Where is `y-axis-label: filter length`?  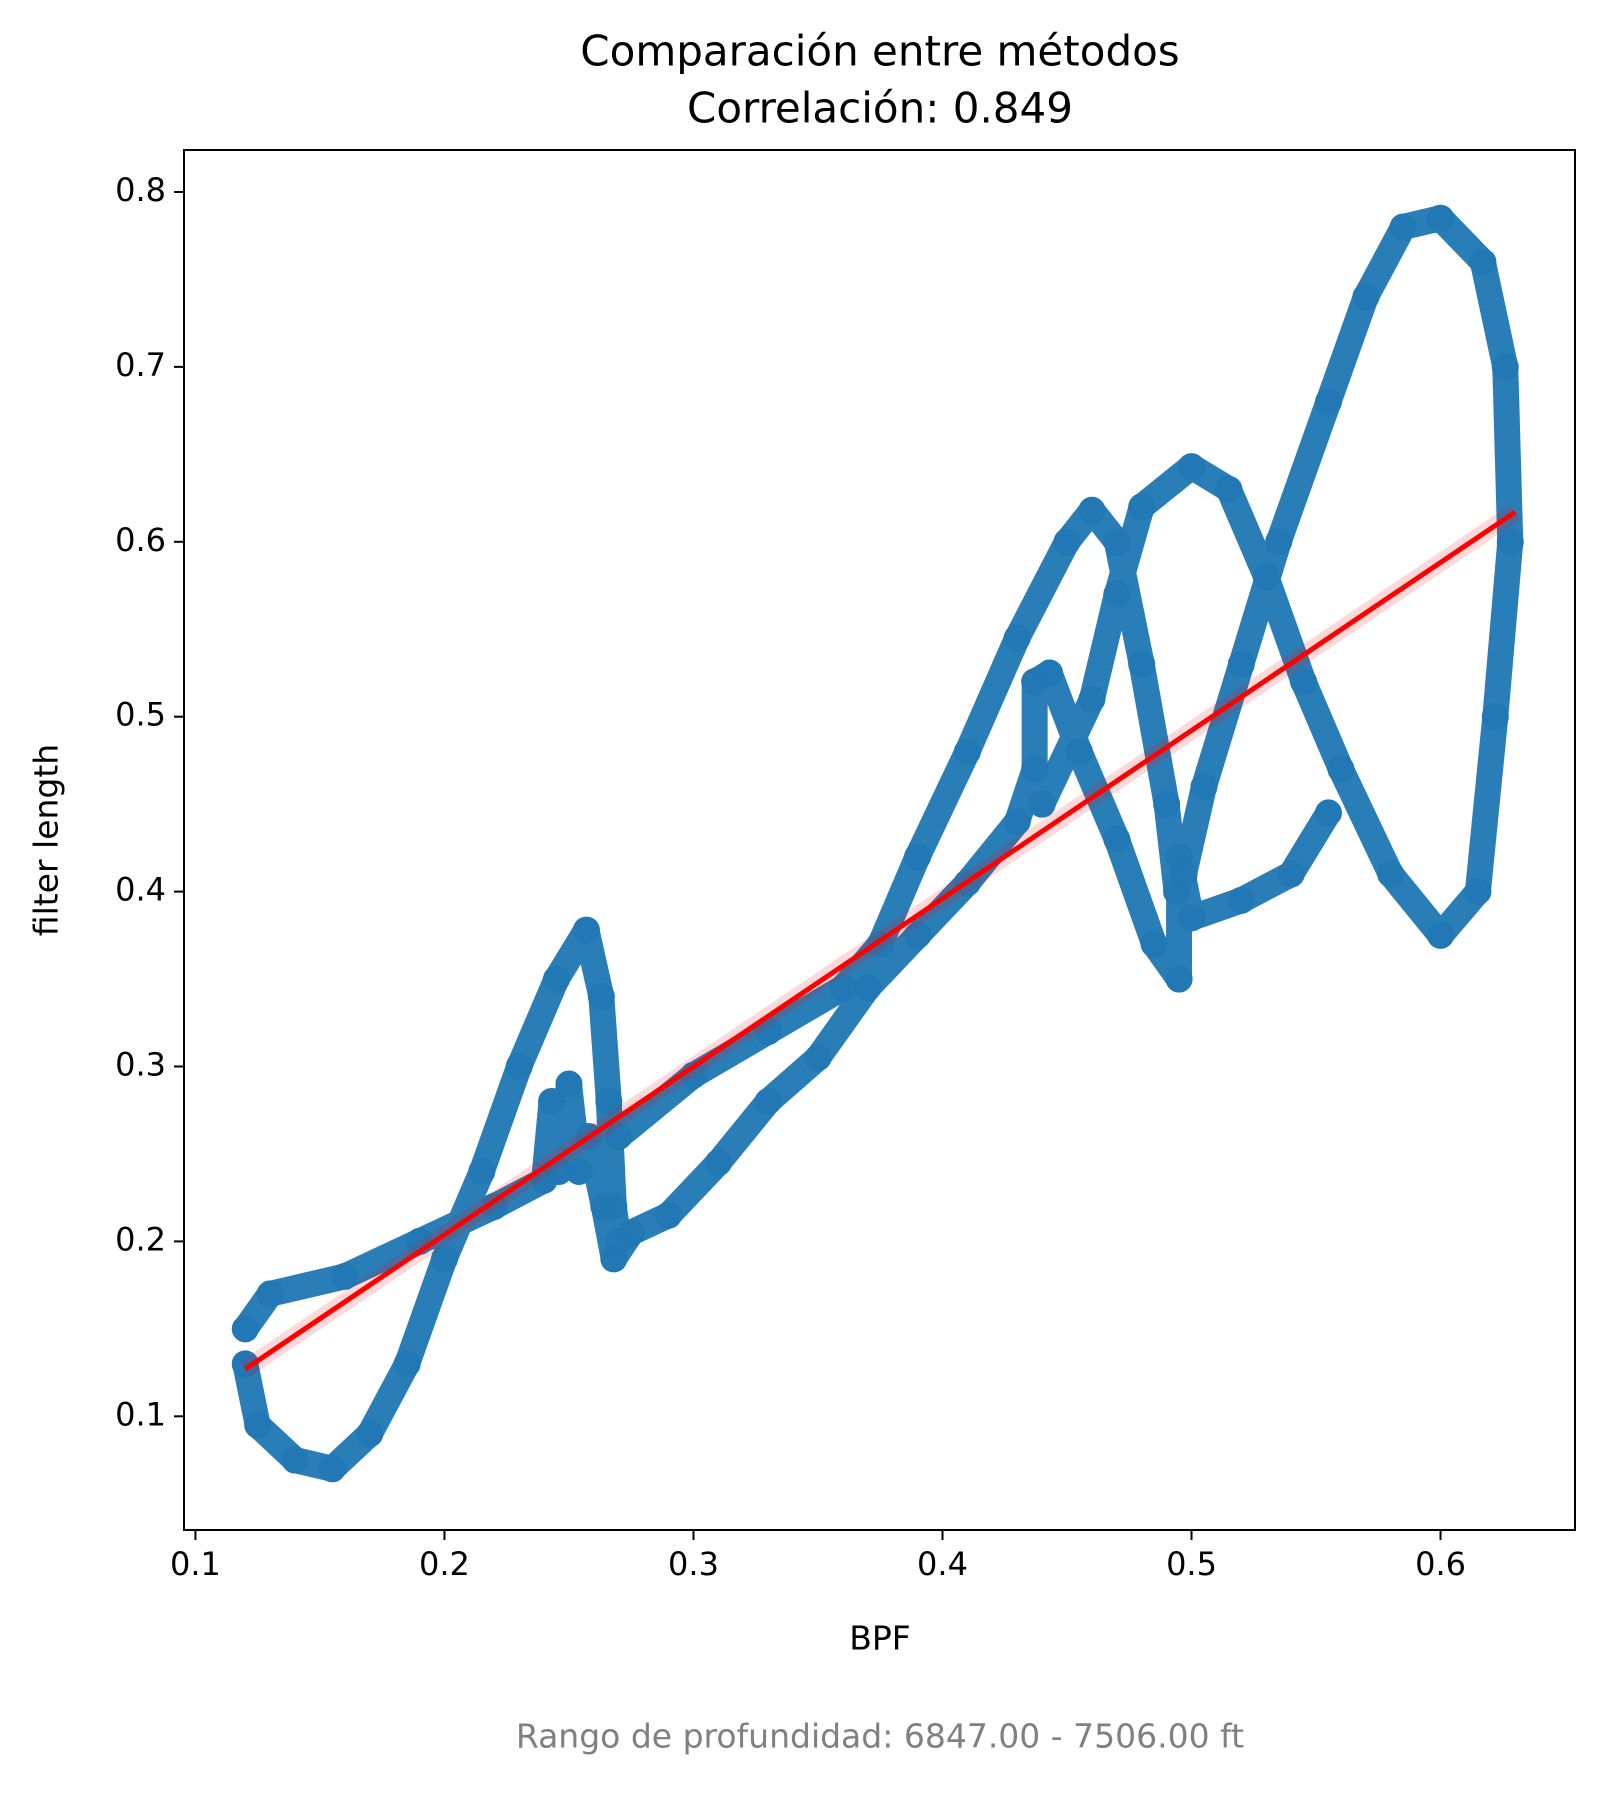
y-axis-label: filter length is located at coordinates (46, 840).